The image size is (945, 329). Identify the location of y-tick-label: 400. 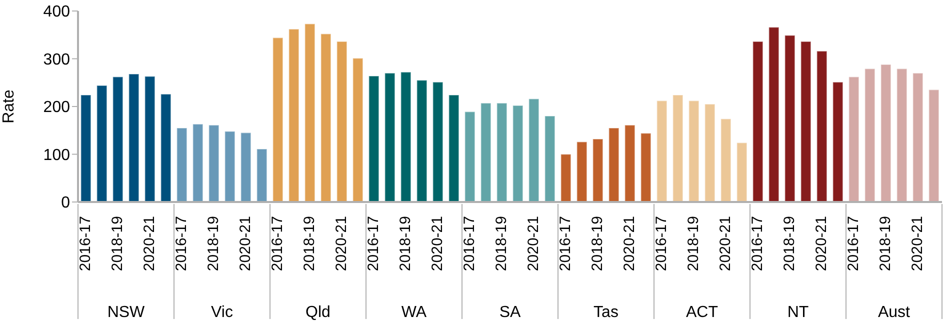
(56, 12).